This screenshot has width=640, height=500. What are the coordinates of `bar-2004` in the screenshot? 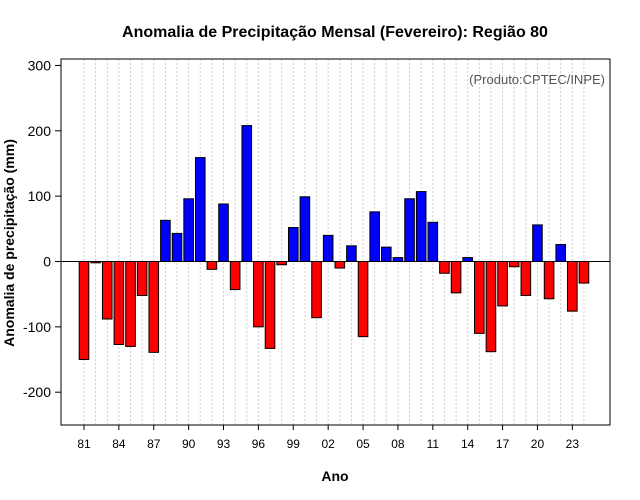 It's located at (351, 254).